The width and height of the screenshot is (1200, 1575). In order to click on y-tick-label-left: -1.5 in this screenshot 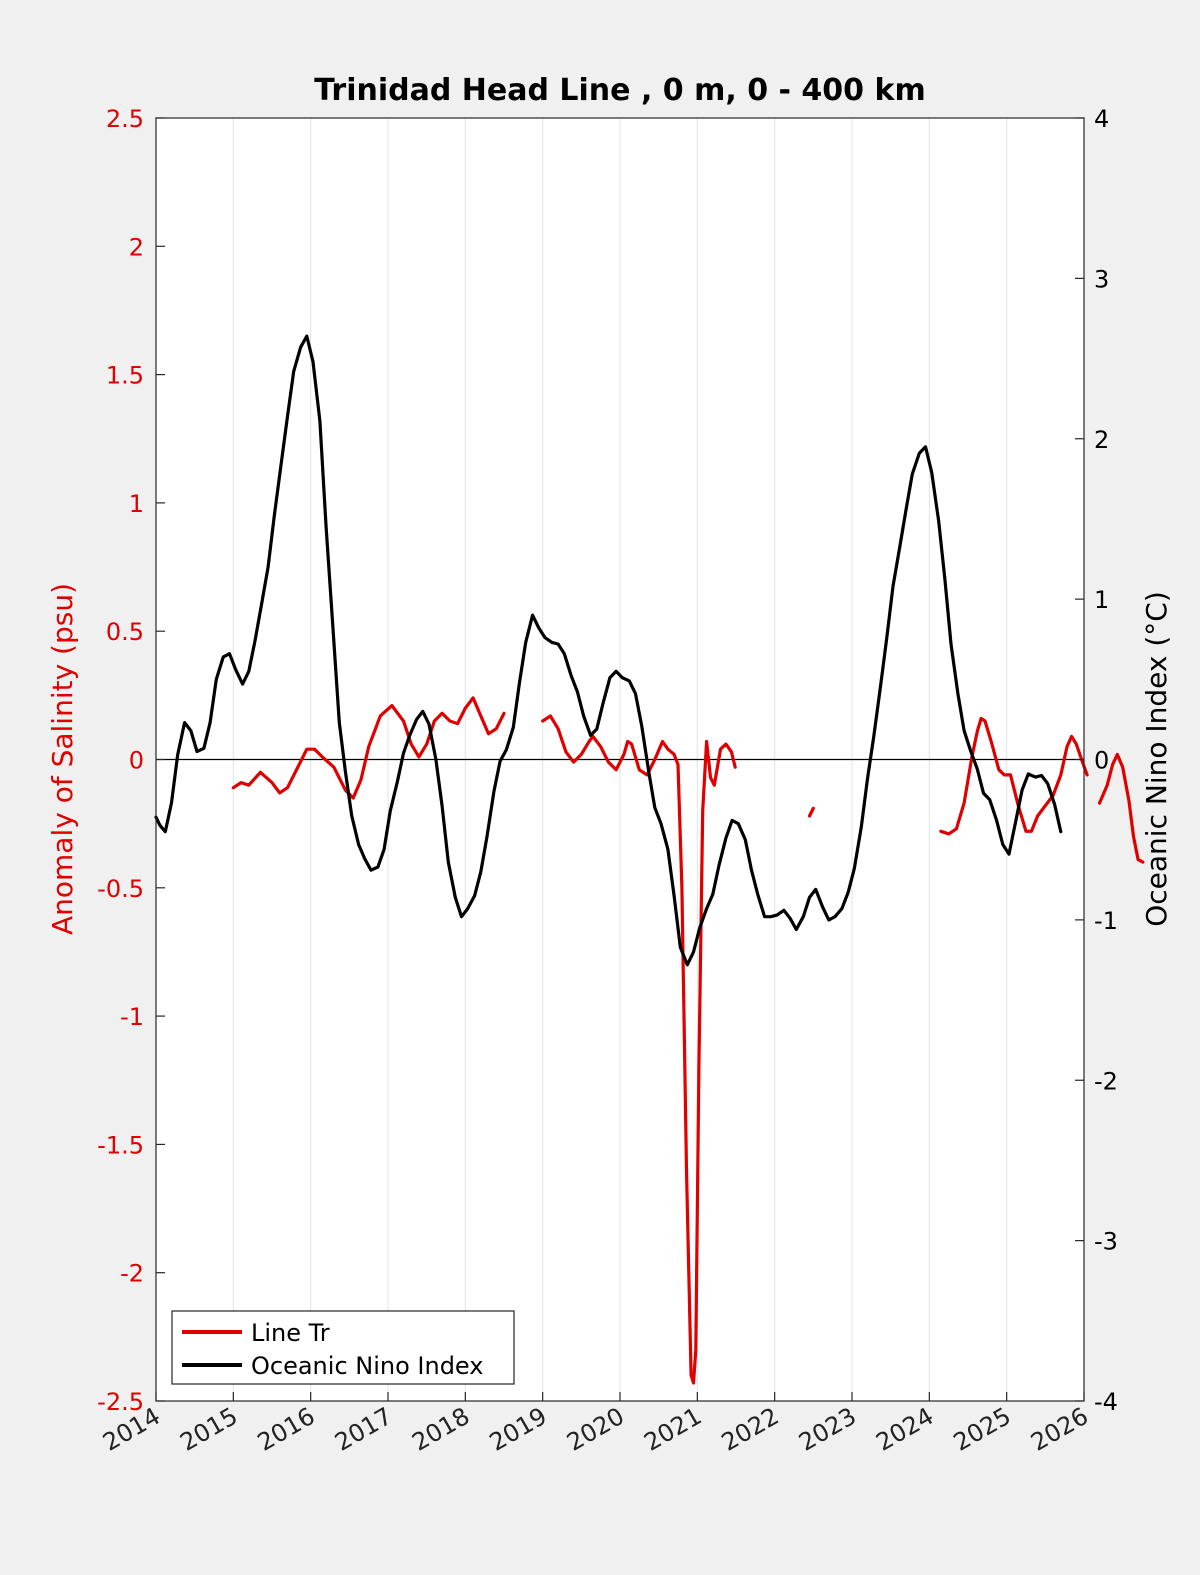, I will do `click(120, 1145)`.